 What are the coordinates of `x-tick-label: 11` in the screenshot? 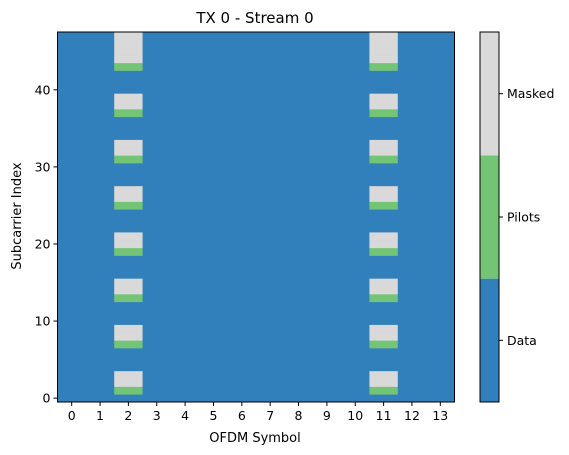 It's located at (384, 415).